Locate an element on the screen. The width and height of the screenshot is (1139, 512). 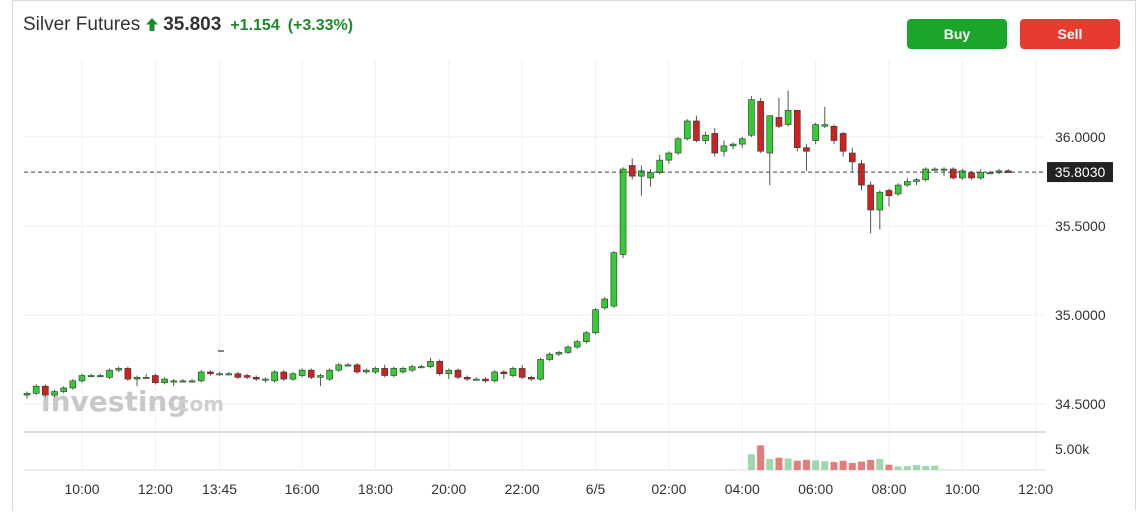
volume-series is located at coordinates (847, 457).